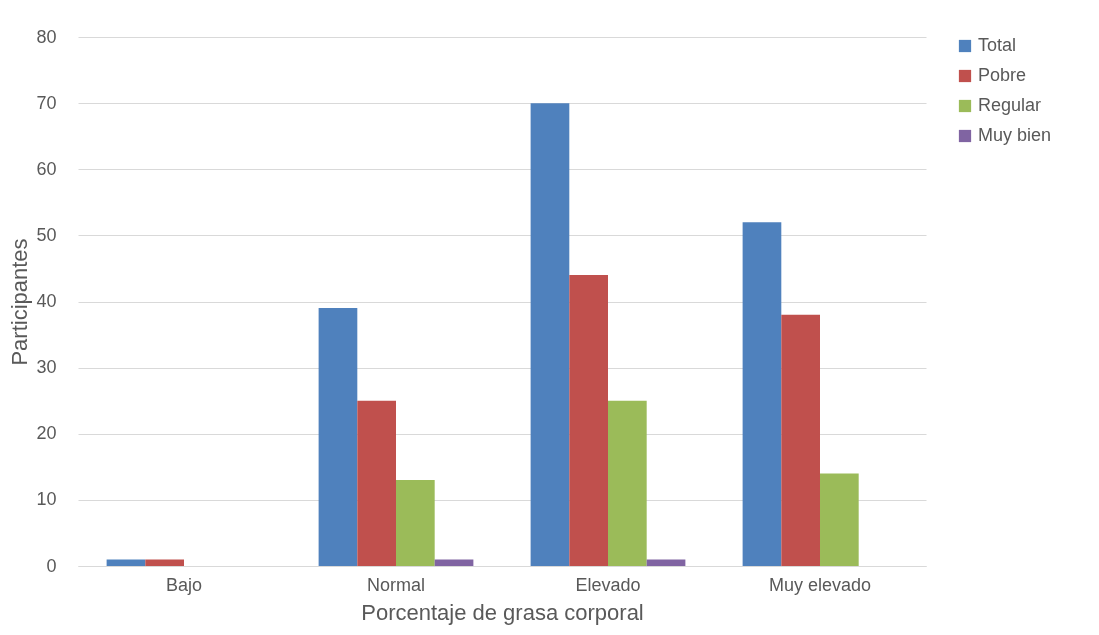 This screenshot has width=1099, height=635. Describe the element at coordinates (46, 168) in the screenshot. I see `y-tick-label: 60` at that location.